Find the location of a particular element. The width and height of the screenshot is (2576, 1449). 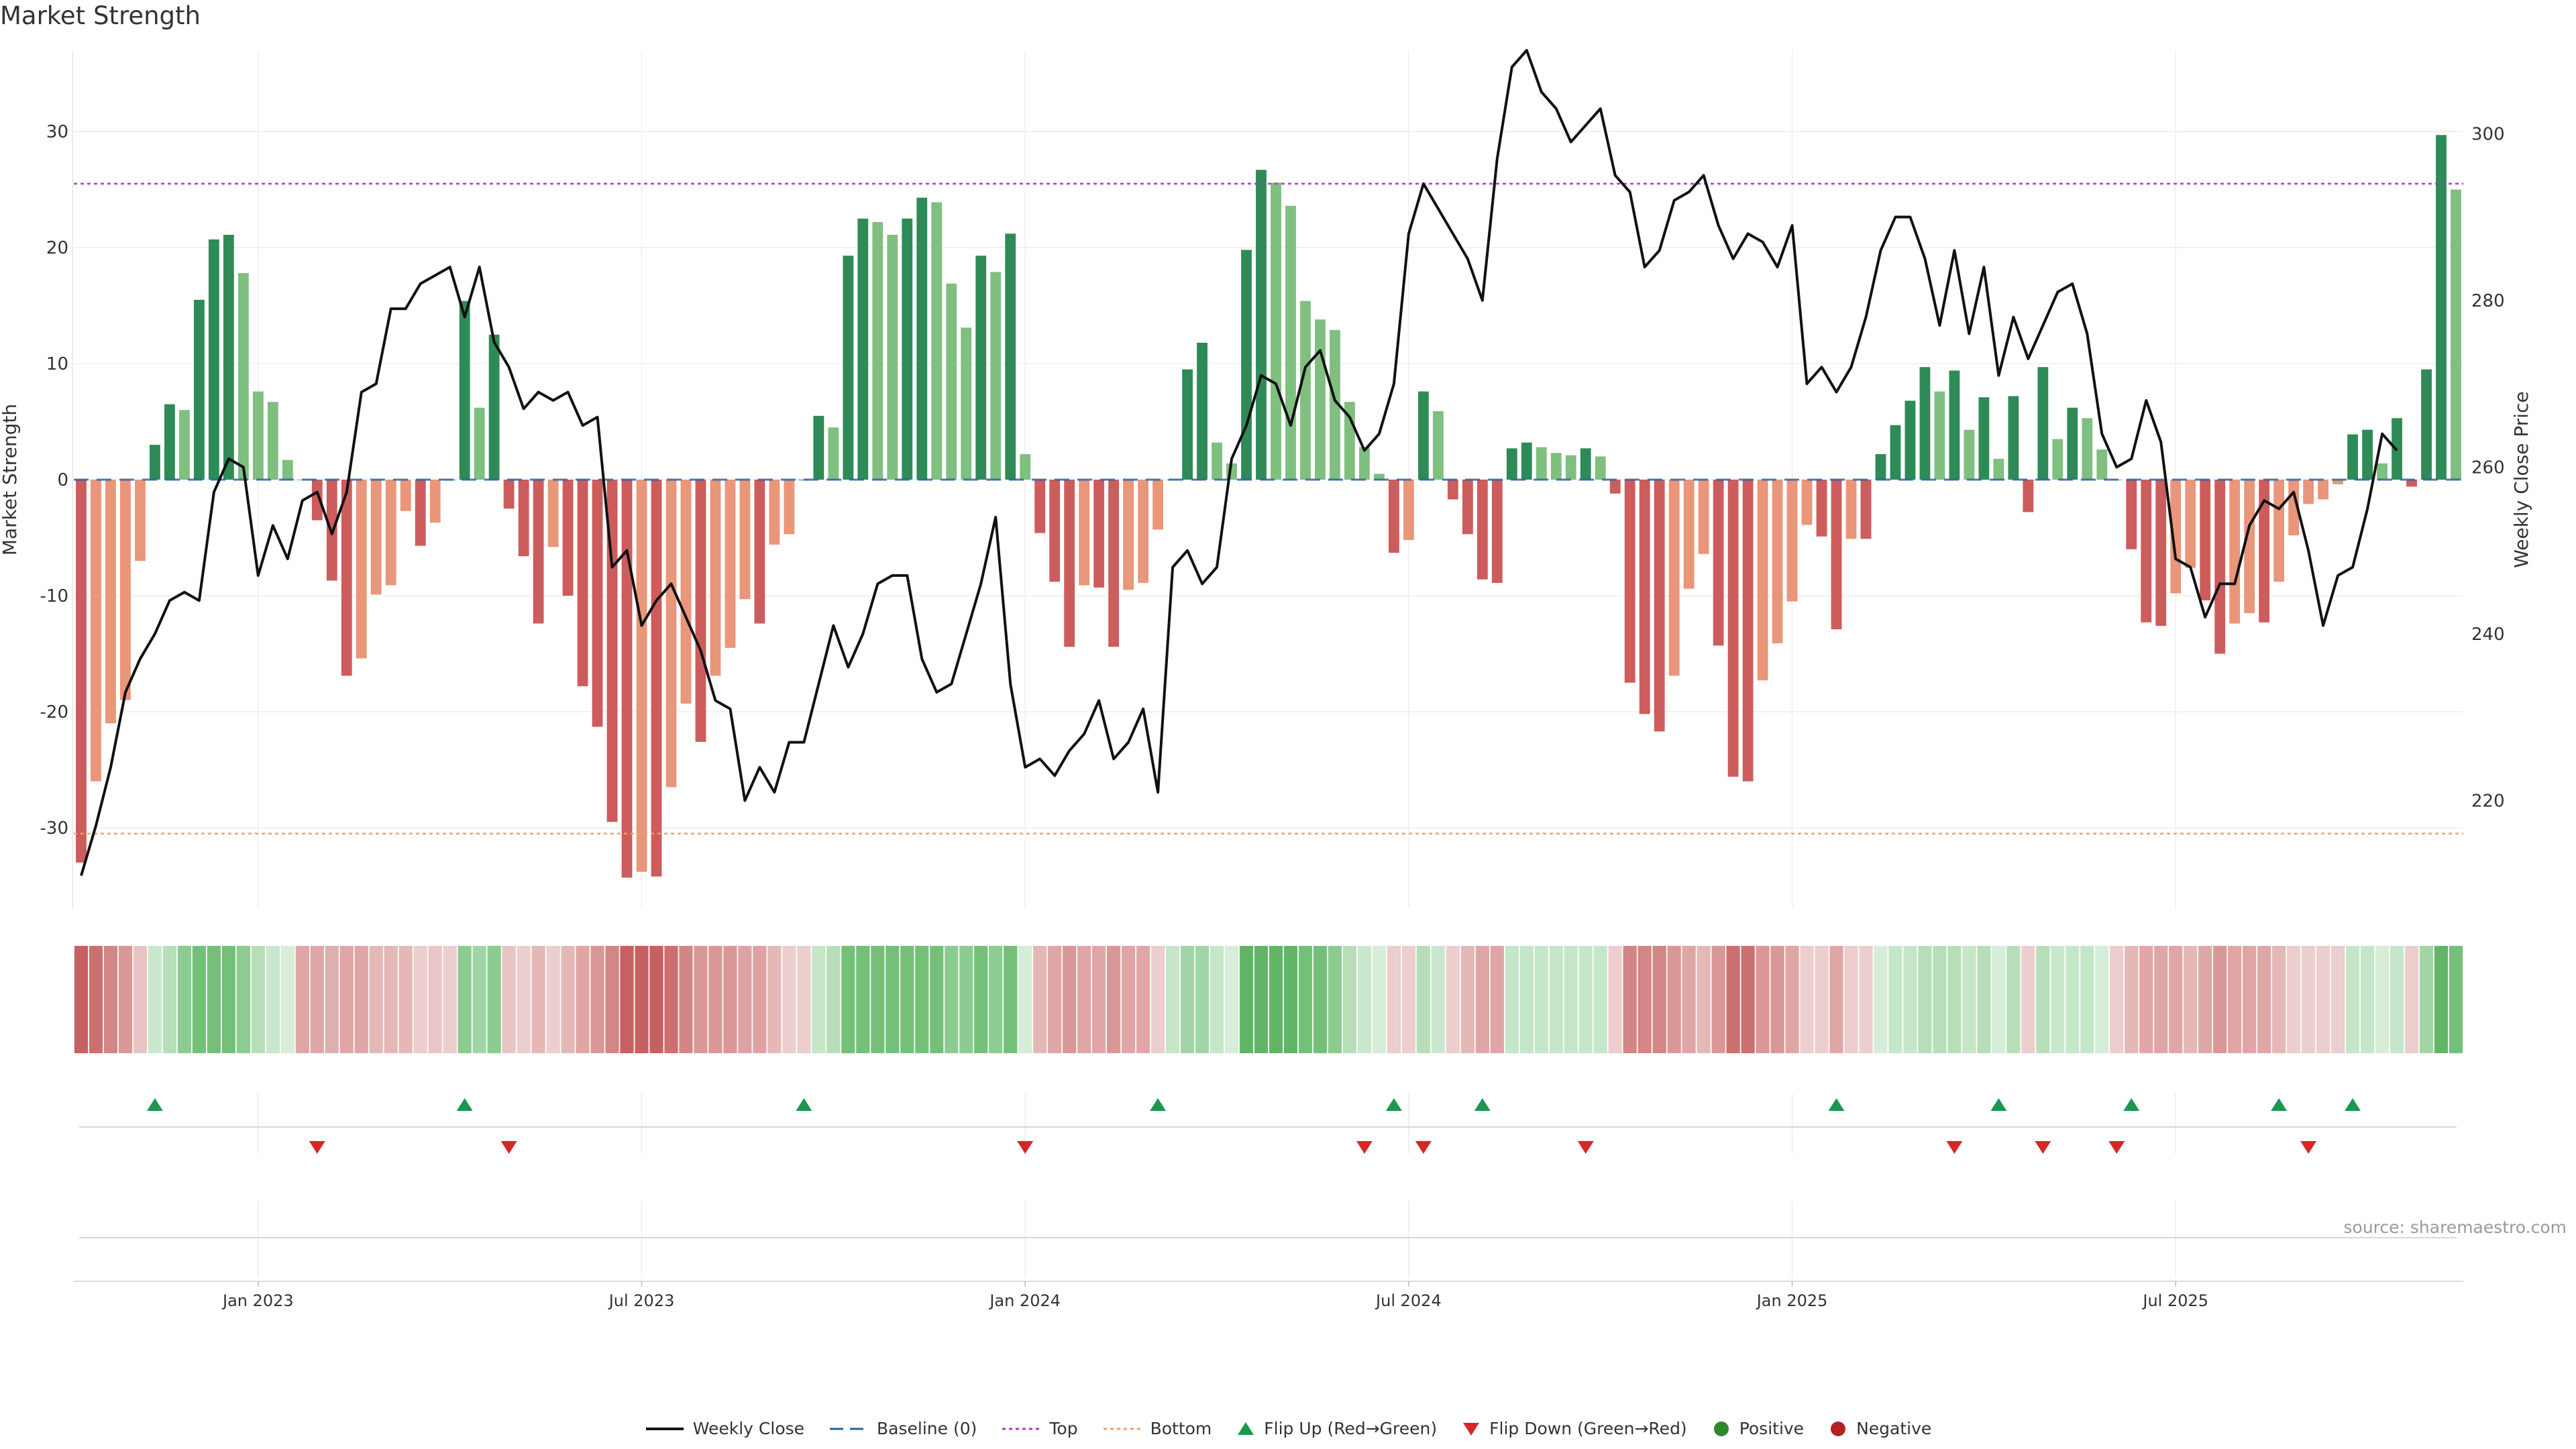

right-tick-label: 260 is located at coordinates (2488, 468).